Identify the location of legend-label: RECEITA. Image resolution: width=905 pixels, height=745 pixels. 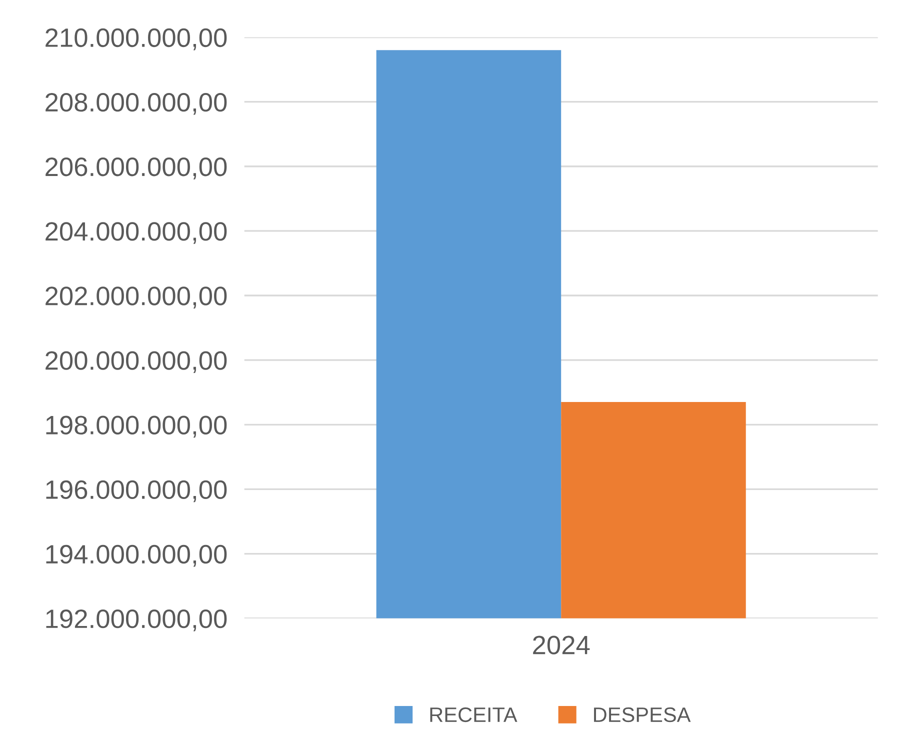
(474, 714).